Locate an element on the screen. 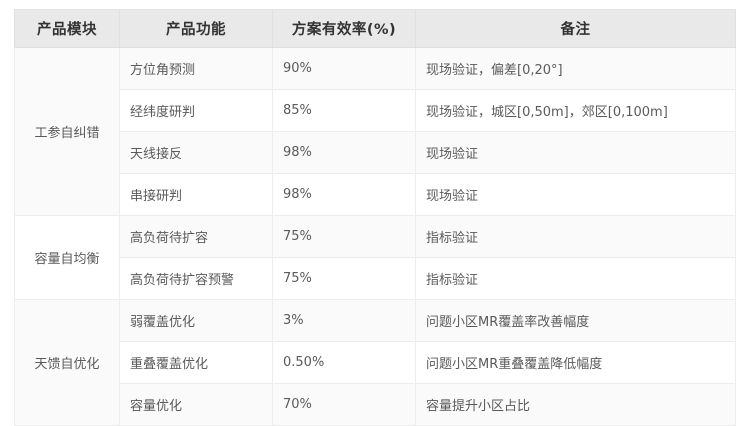 This screenshot has height=426, width=749. table-header: 产品模块 产品功能 方案有效率(%) 备注 is located at coordinates (375, 28).